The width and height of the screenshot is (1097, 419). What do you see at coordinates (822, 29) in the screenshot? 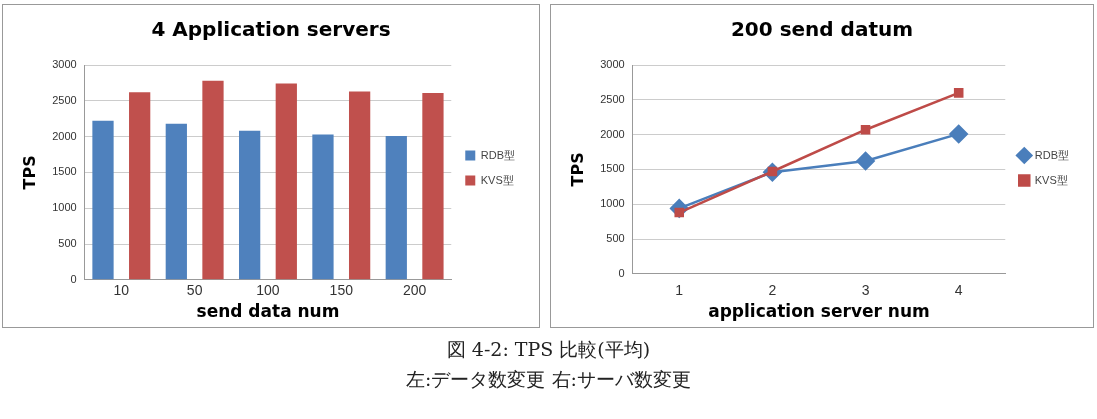
I see `chart-title: 200 send datum` at bounding box center [822, 29].